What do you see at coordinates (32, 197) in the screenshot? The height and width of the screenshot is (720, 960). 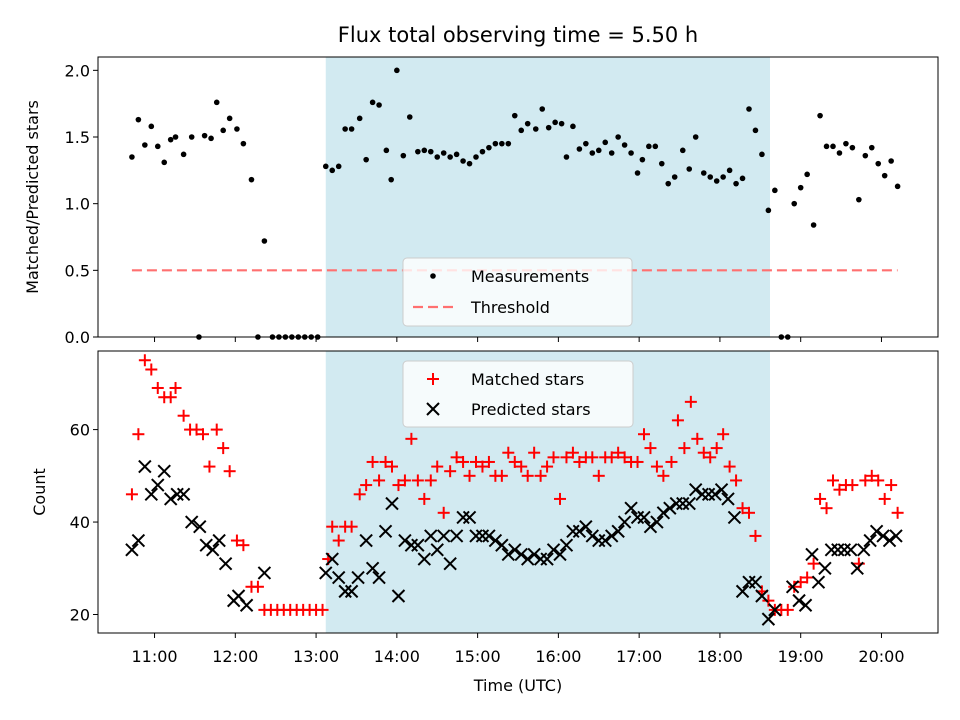 I see `top-y-axis-label: Matched/Predicted stars` at bounding box center [32, 197].